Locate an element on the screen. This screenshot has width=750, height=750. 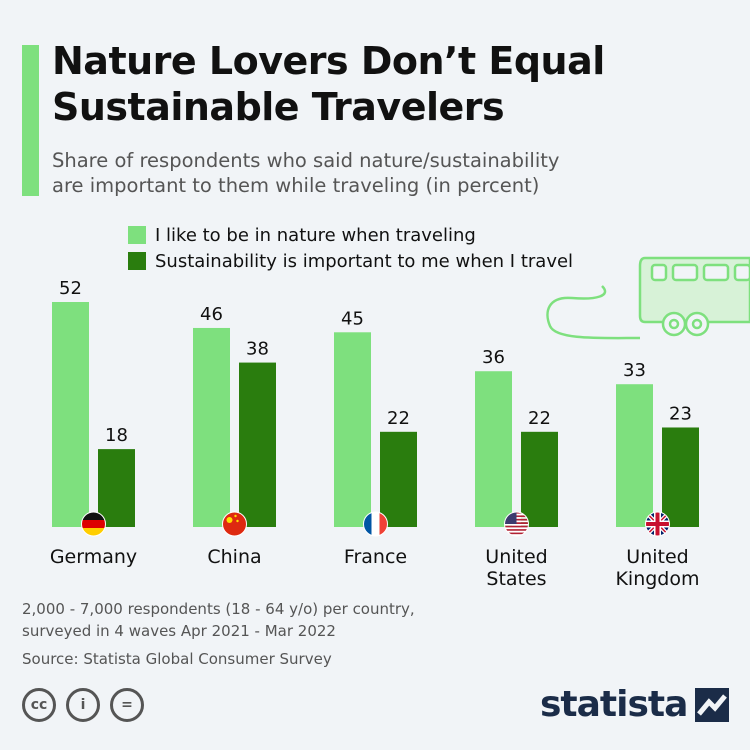
source-text: Source: Statista Global Consumer Survey is located at coordinates (177, 659).